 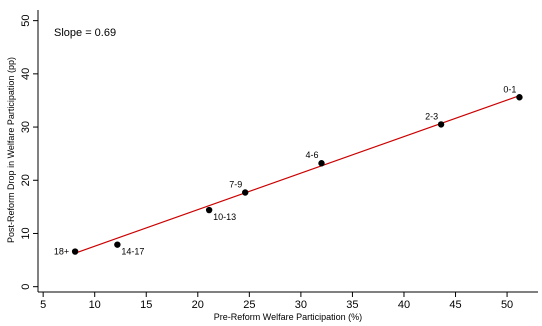 I want to click on x-tick-label: 35, so click(x=352, y=305).